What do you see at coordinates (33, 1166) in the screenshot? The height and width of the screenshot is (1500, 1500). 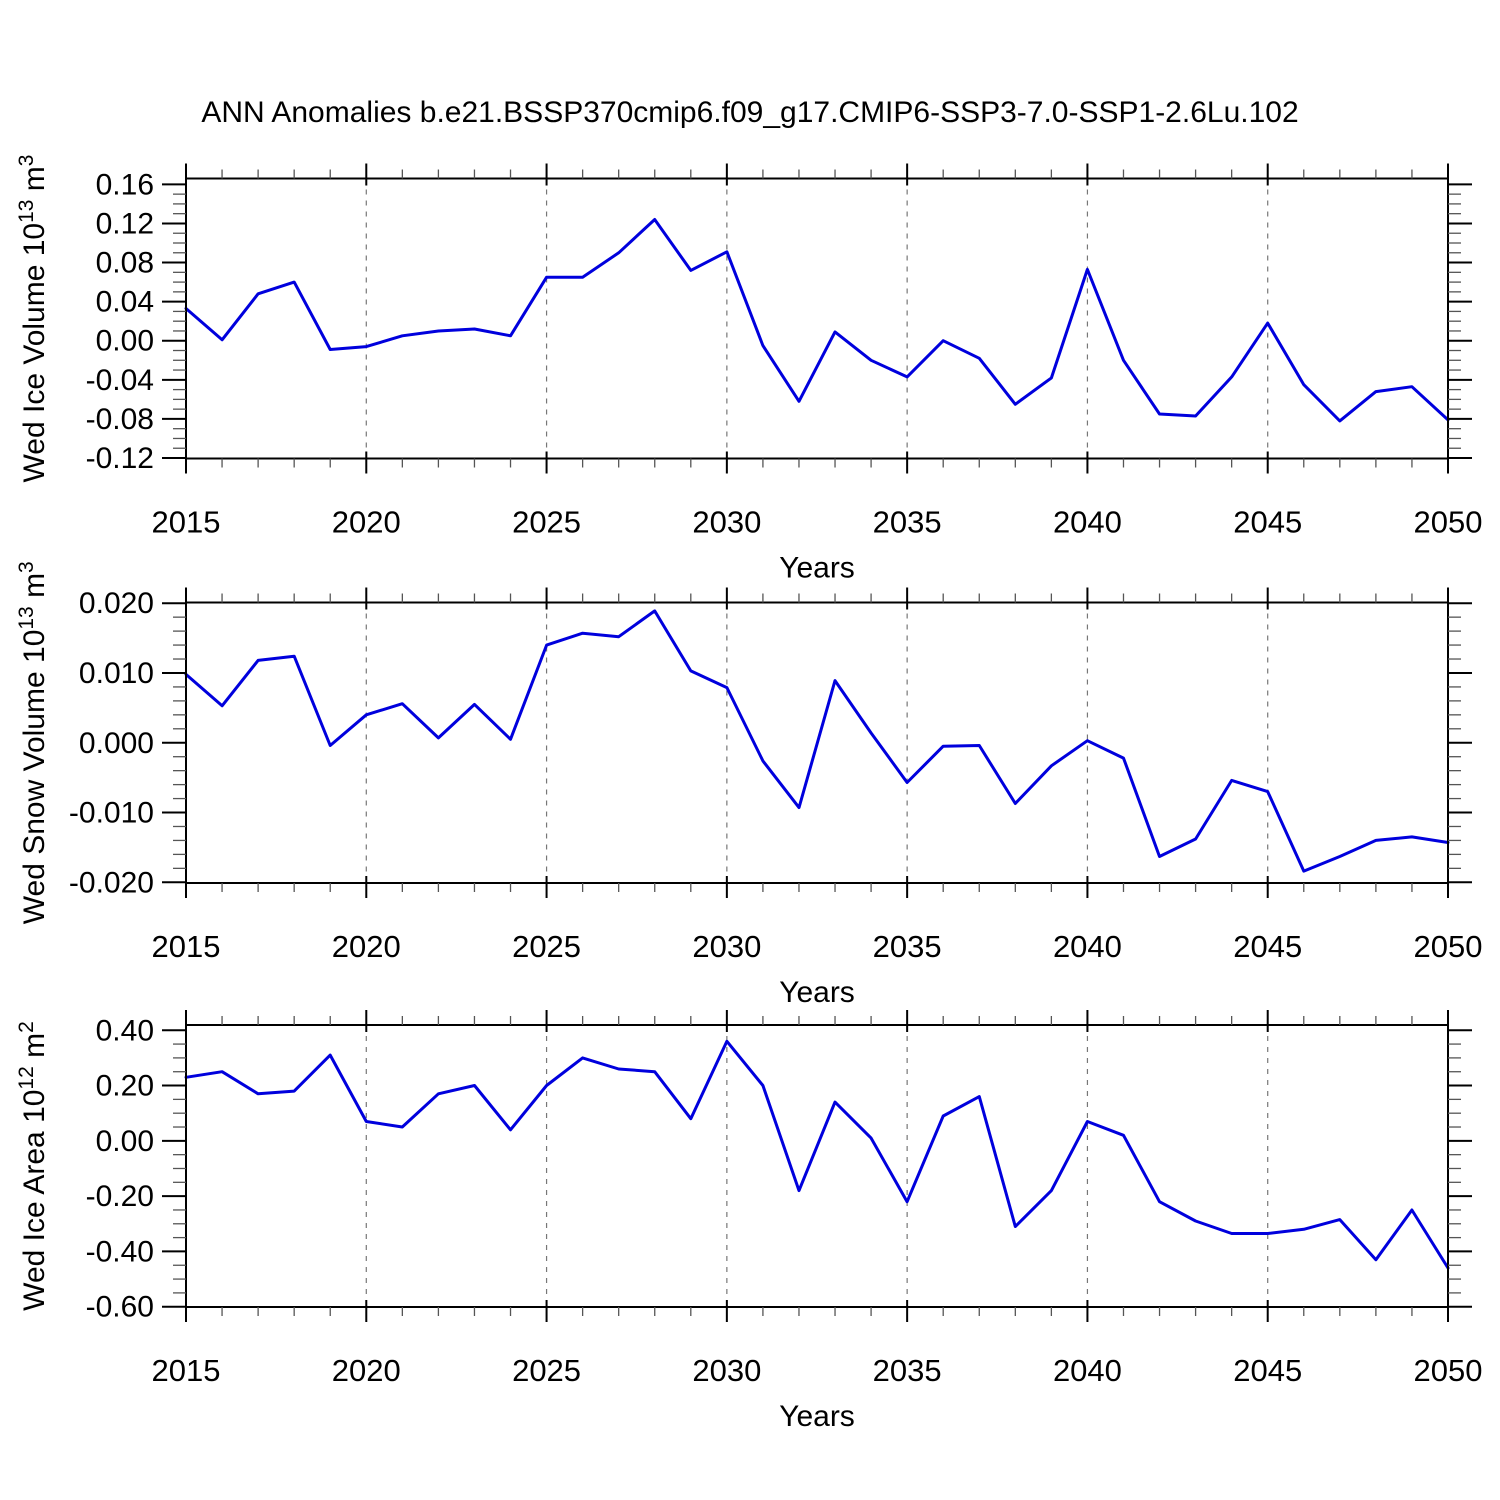 I see `y-axis-title-panel-3: Wed Ice Area 1012 m2` at bounding box center [33, 1166].